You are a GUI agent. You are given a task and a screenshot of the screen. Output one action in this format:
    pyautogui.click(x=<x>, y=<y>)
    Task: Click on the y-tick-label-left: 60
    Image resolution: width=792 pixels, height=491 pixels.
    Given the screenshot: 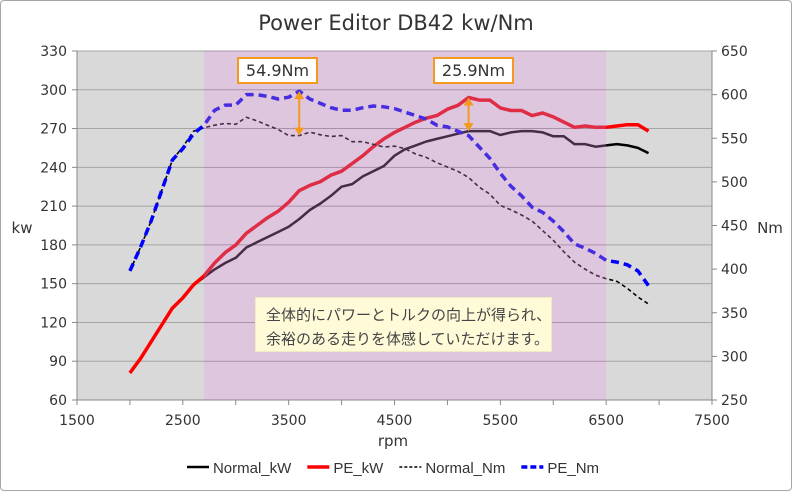 What is the action you would take?
    pyautogui.click(x=58, y=401)
    